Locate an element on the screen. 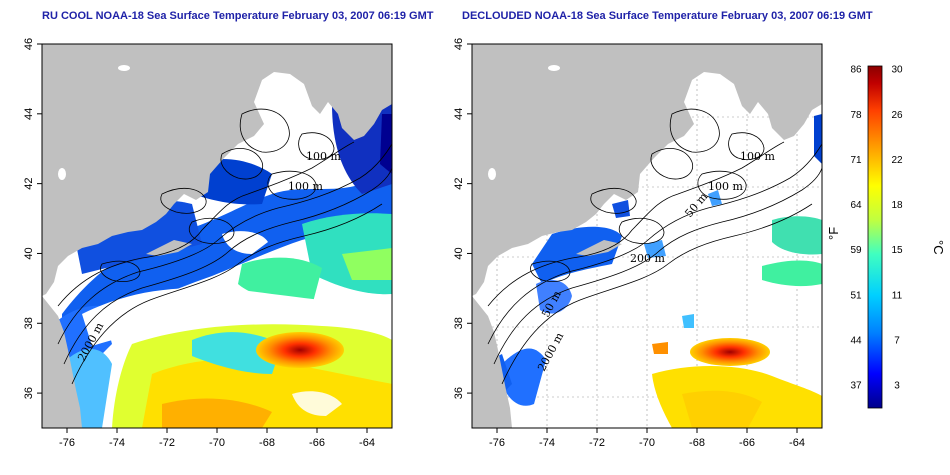 Image resolution: width=950 pixels, height=475 pixels. colorbar-fahrenheit-label: 71 is located at coordinates (856, 160).